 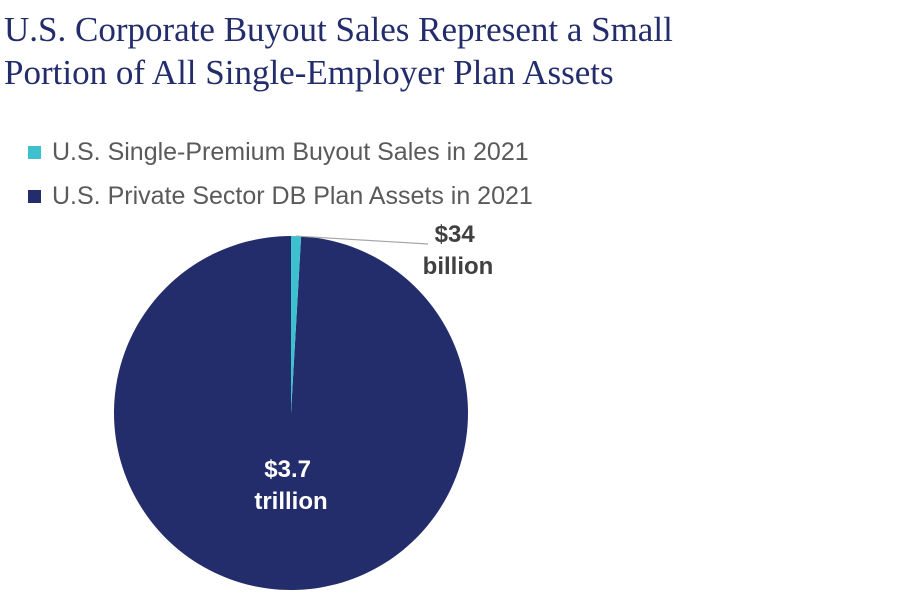 What do you see at coordinates (362, 240) in the screenshot?
I see `leader-line-buyout-sales` at bounding box center [362, 240].